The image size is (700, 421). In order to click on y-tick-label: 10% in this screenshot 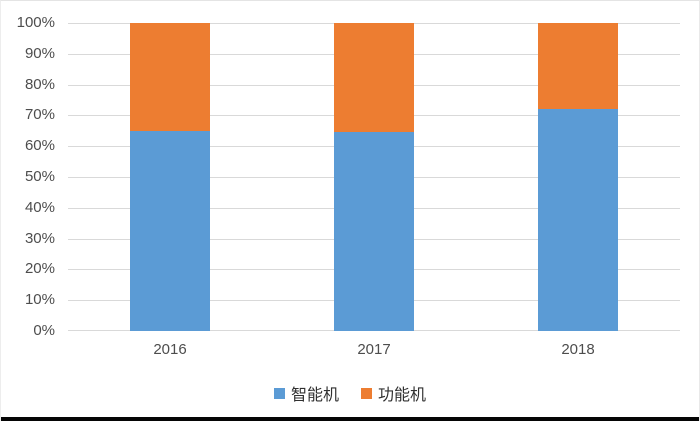, I will do `click(39, 300)`.